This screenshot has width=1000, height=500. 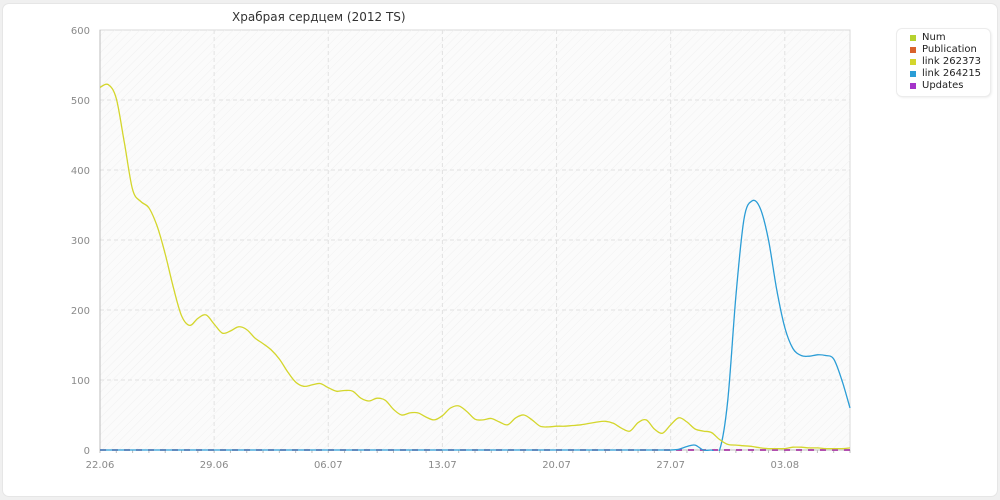 I want to click on y-tick-label: 100, so click(x=80, y=381).